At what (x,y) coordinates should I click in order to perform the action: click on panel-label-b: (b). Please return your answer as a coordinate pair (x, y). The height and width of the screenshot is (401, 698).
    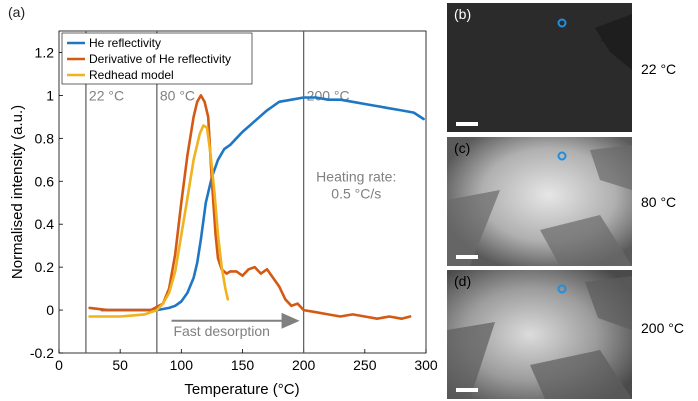
    Looking at the image, I should click on (462, 14).